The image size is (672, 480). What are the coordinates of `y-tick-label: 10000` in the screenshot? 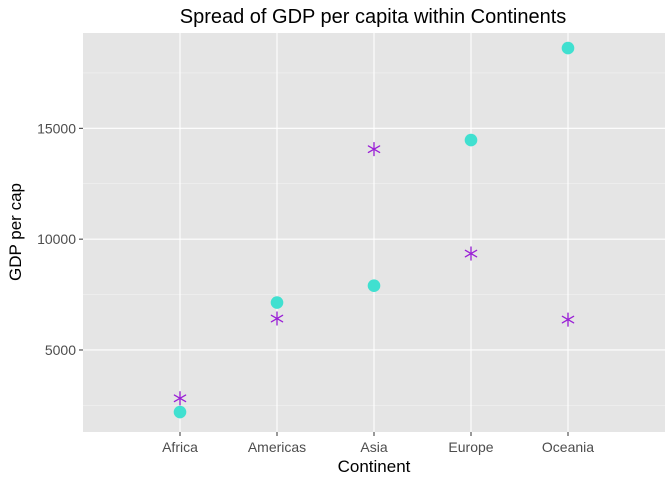 It's located at (56, 239).